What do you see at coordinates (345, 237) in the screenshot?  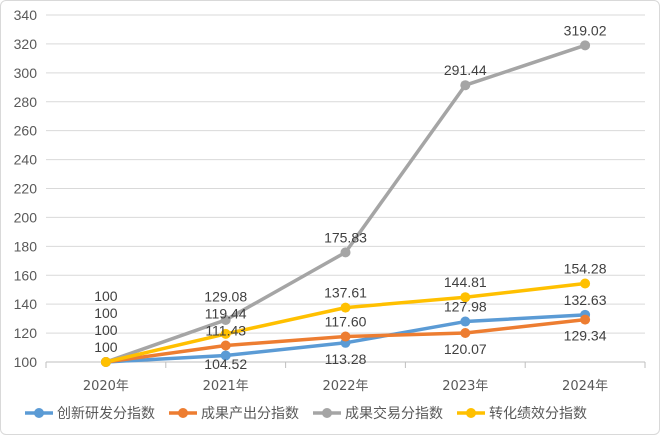 I see `data-label: 175.83` at bounding box center [345, 237].